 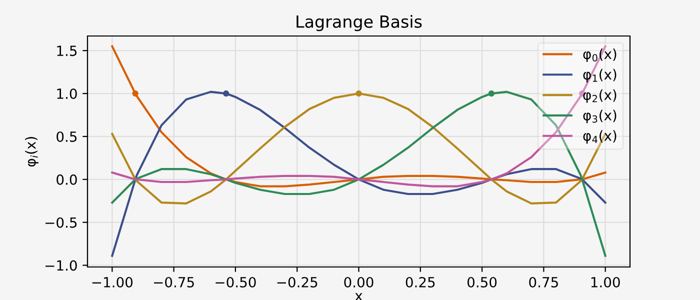 I want to click on y-tick-label: 0.5, so click(x=66, y=136).